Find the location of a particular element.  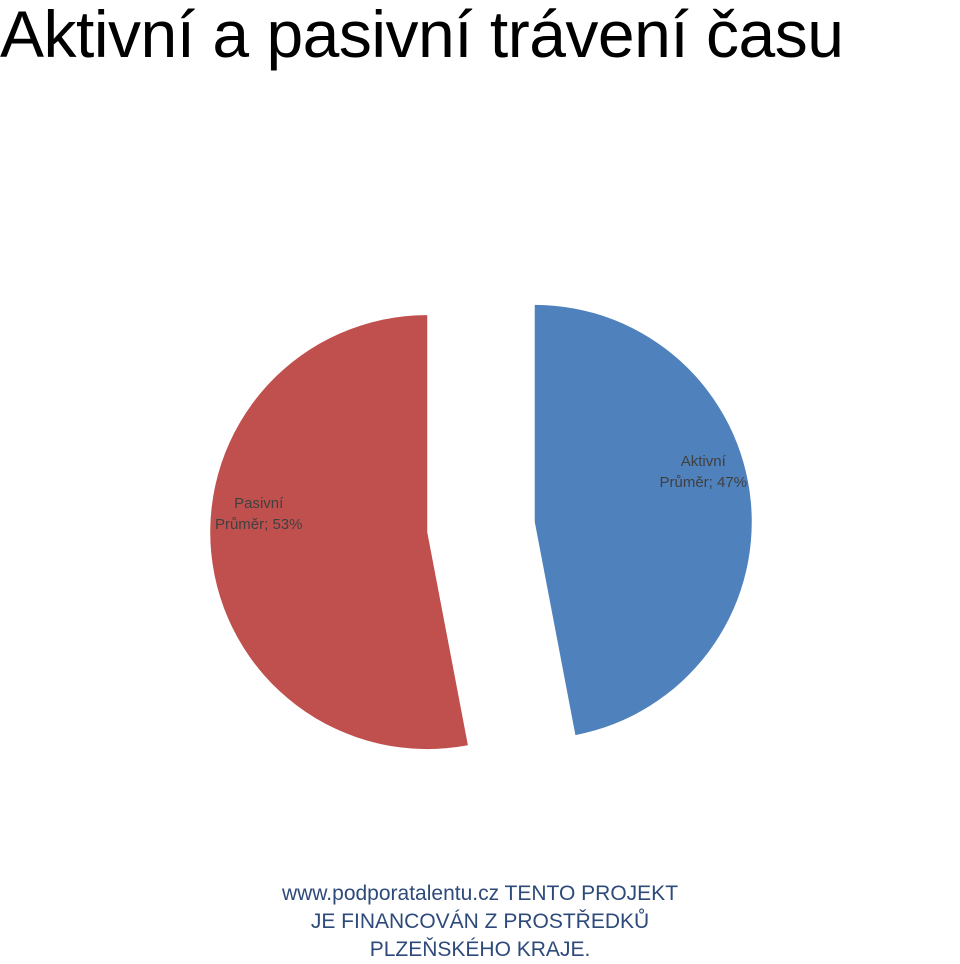

pie-labels: Aktivní Průměr; 47% Pasivní Průměr; 53% is located at coordinates (481, 493).